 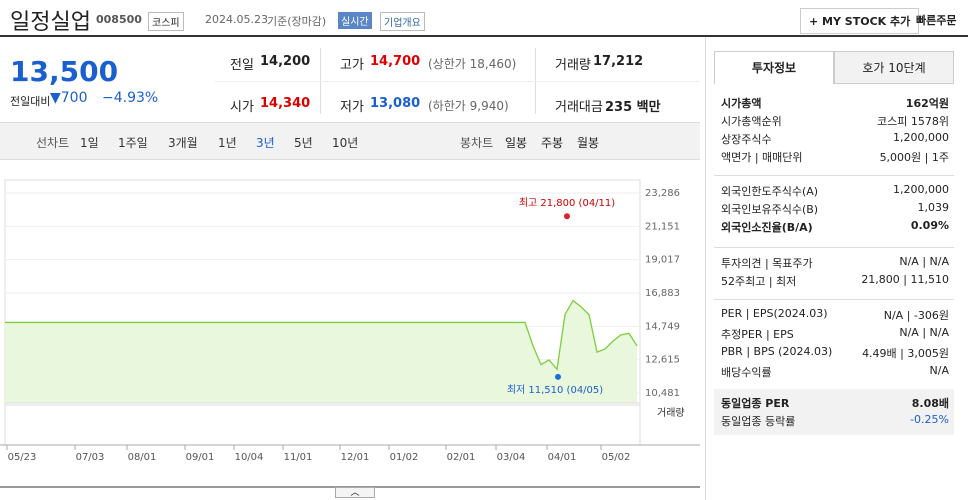 I want to click on row-value: 21,800 | 11,510, so click(x=905, y=279).